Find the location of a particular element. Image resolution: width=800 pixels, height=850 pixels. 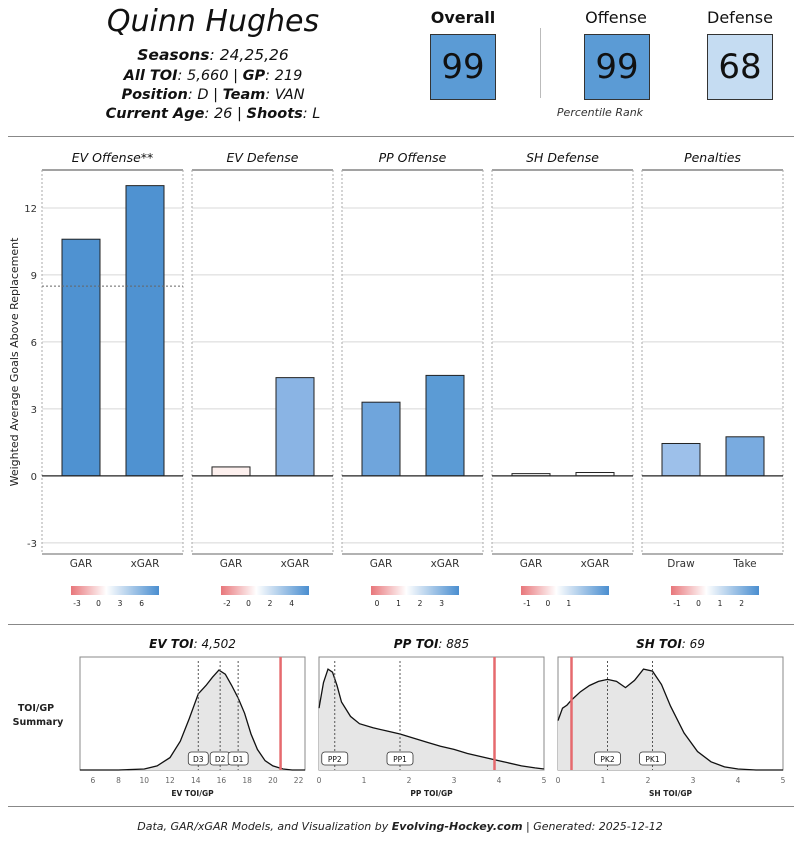

team-label: Team is located at coordinates (244, 95).